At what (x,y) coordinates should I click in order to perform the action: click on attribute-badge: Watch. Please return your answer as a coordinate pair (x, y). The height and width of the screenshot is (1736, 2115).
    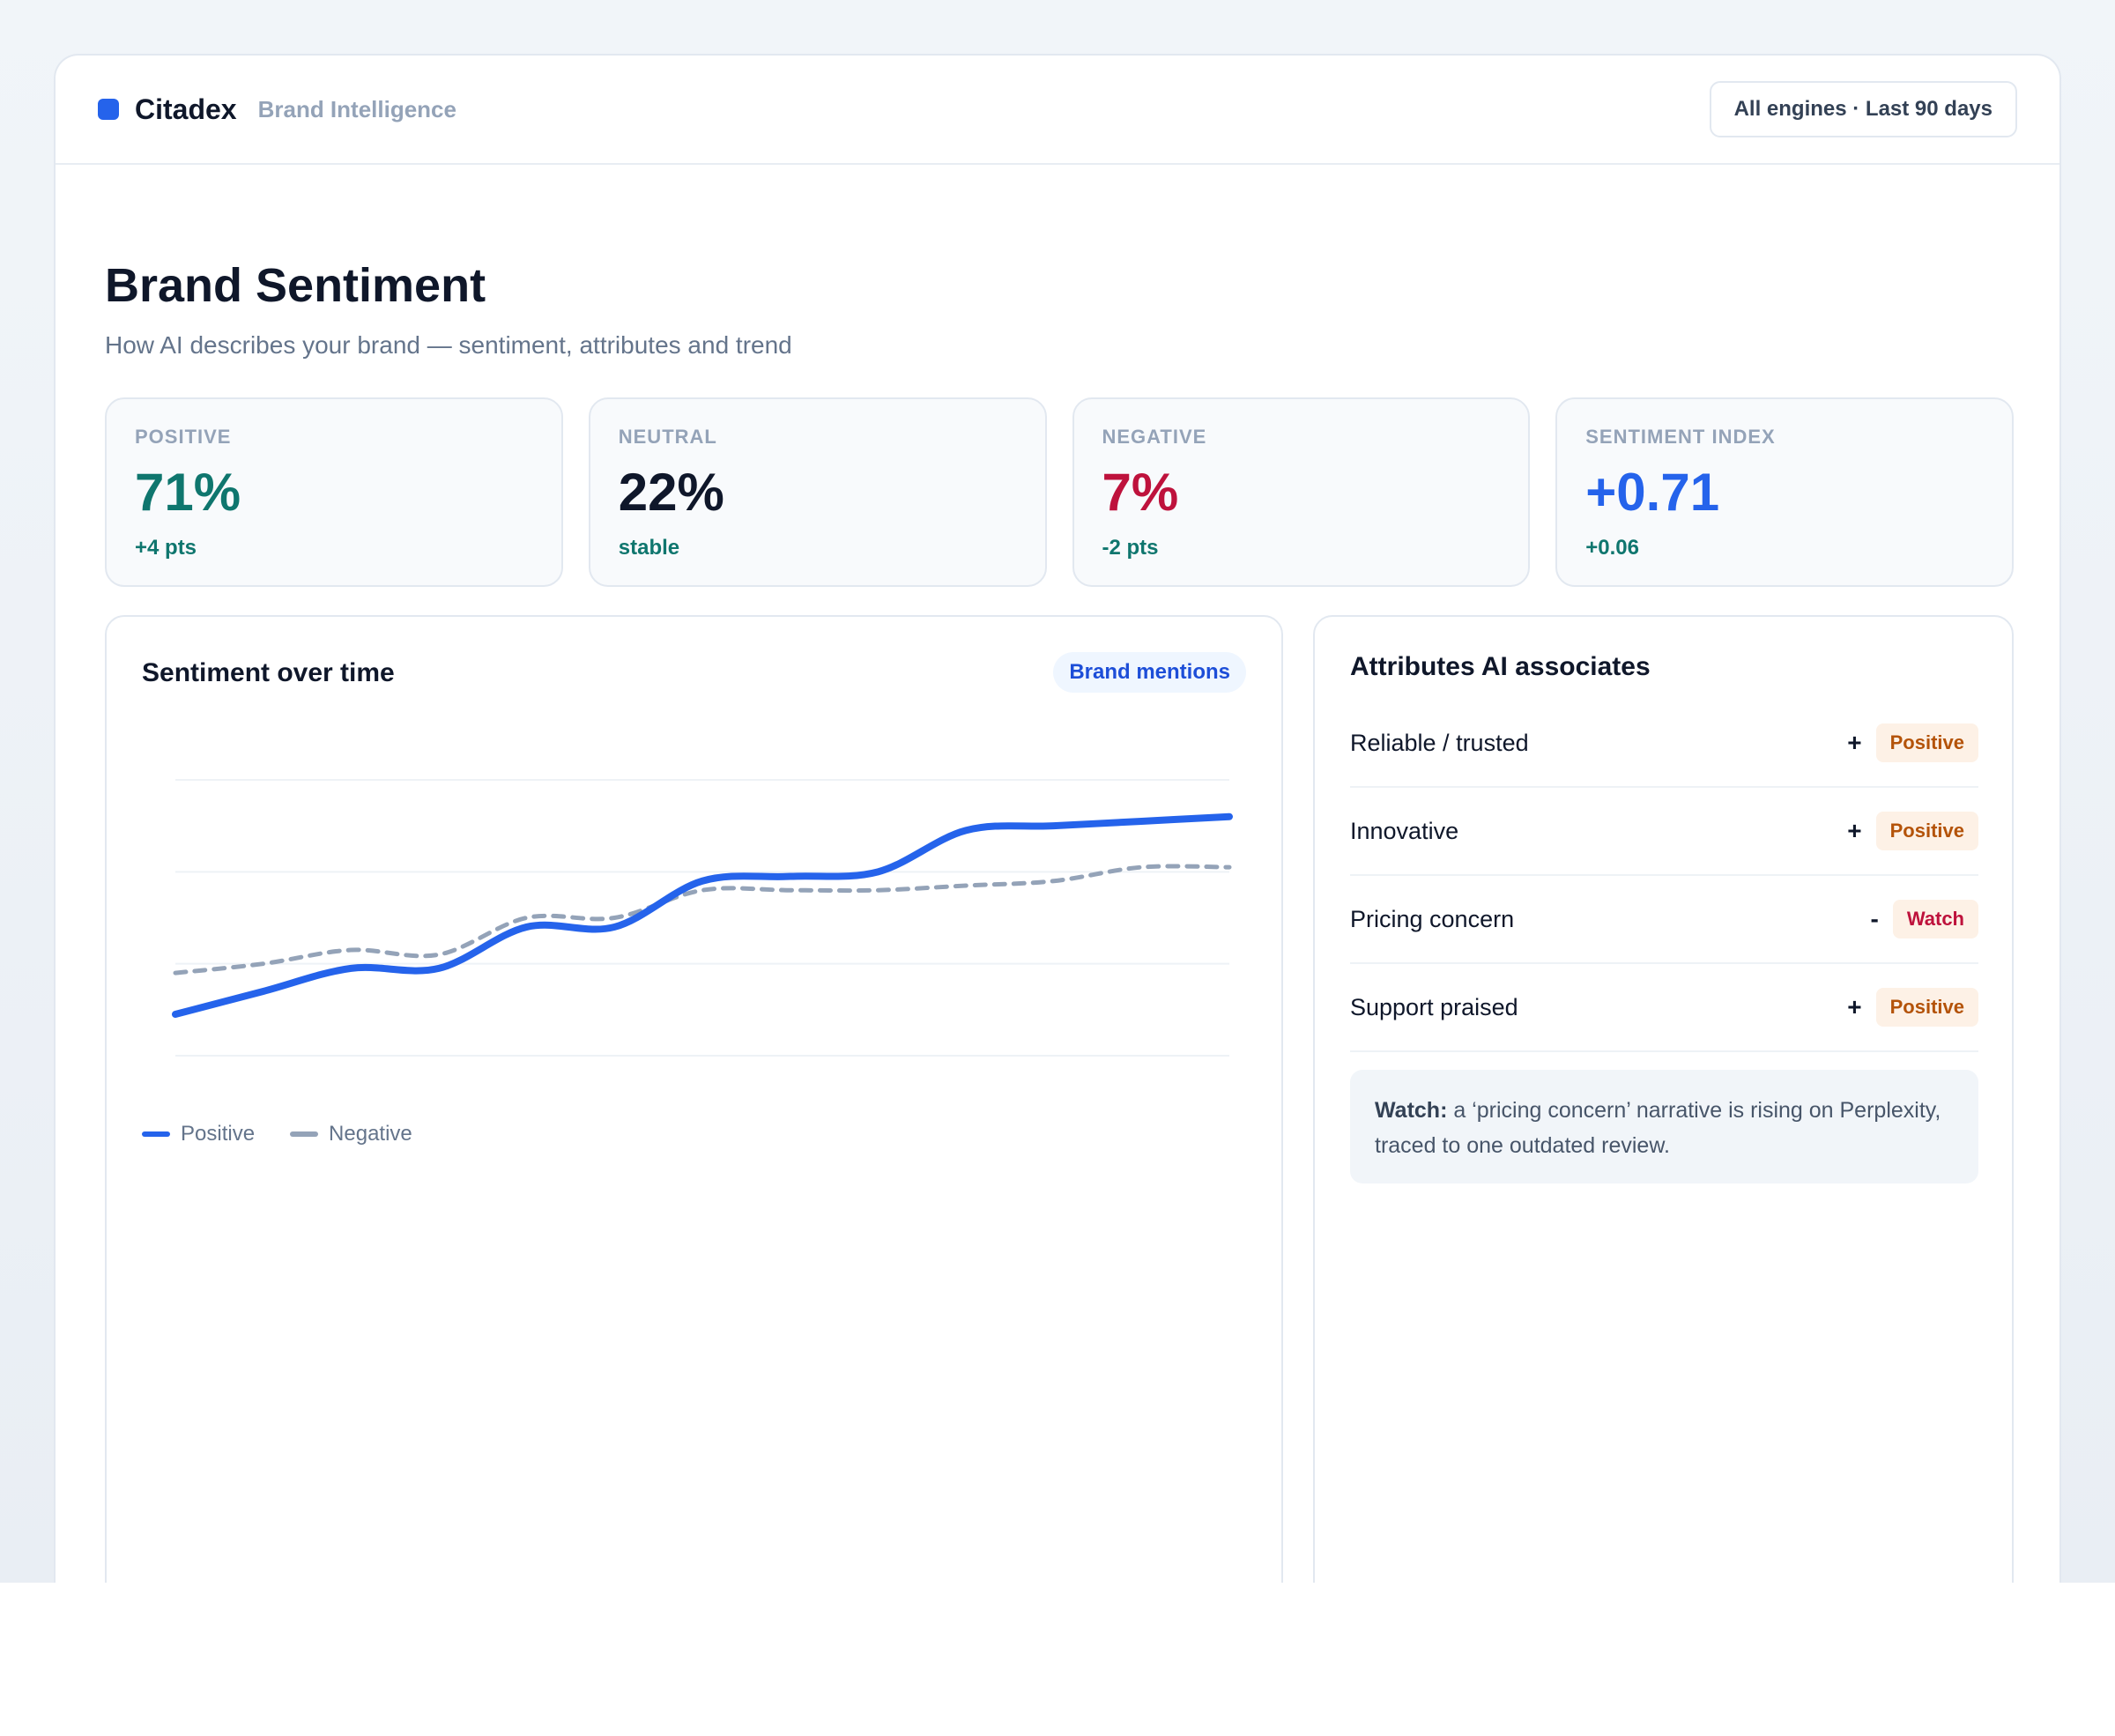
    Looking at the image, I should click on (1935, 919).